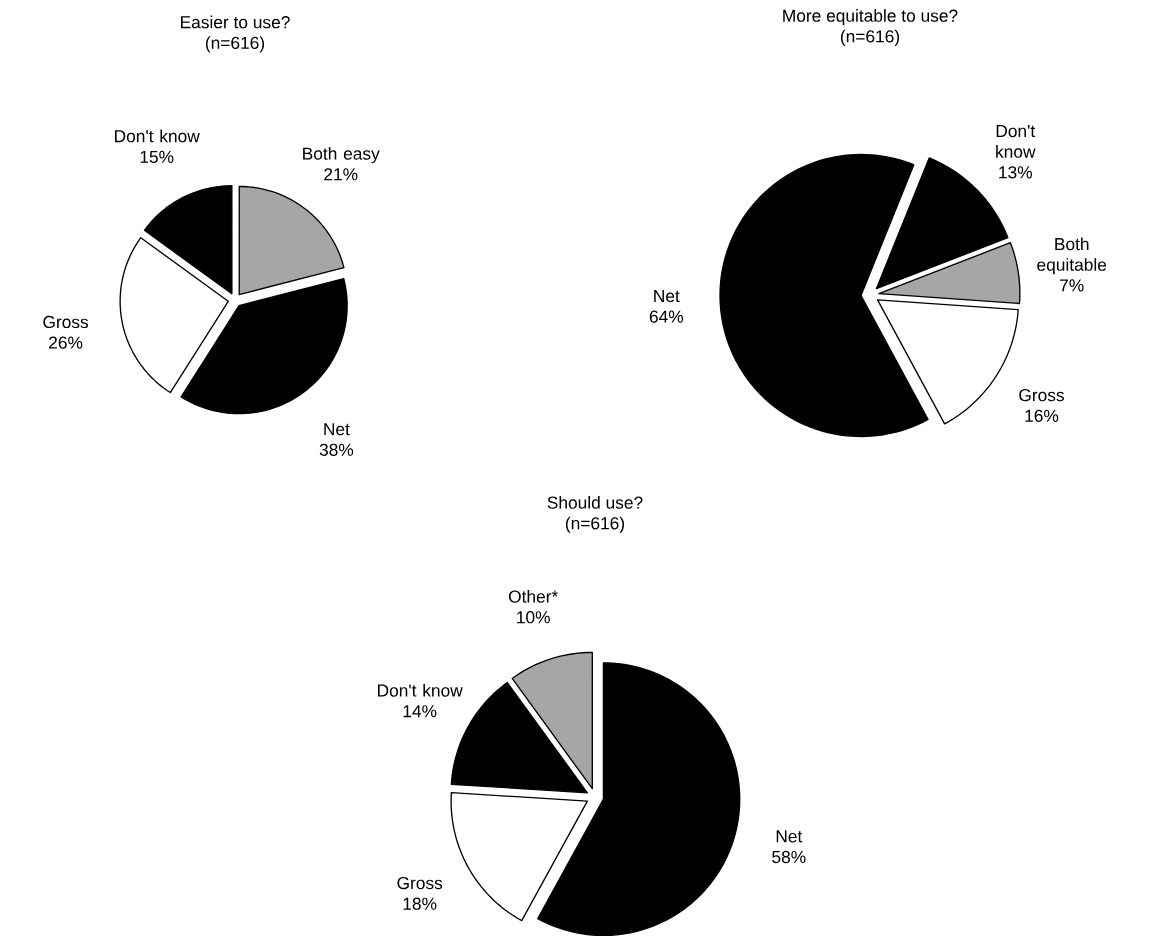  I want to click on chart-title: More equitable to use?, so click(870, 17).